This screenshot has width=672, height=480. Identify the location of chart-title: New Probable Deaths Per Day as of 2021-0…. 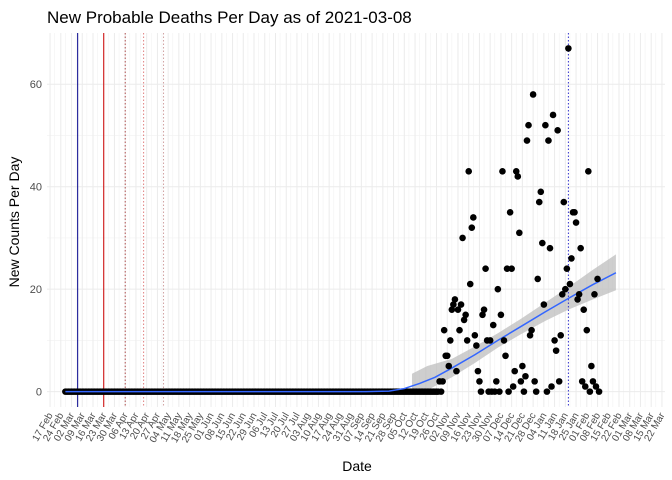
(229, 17).